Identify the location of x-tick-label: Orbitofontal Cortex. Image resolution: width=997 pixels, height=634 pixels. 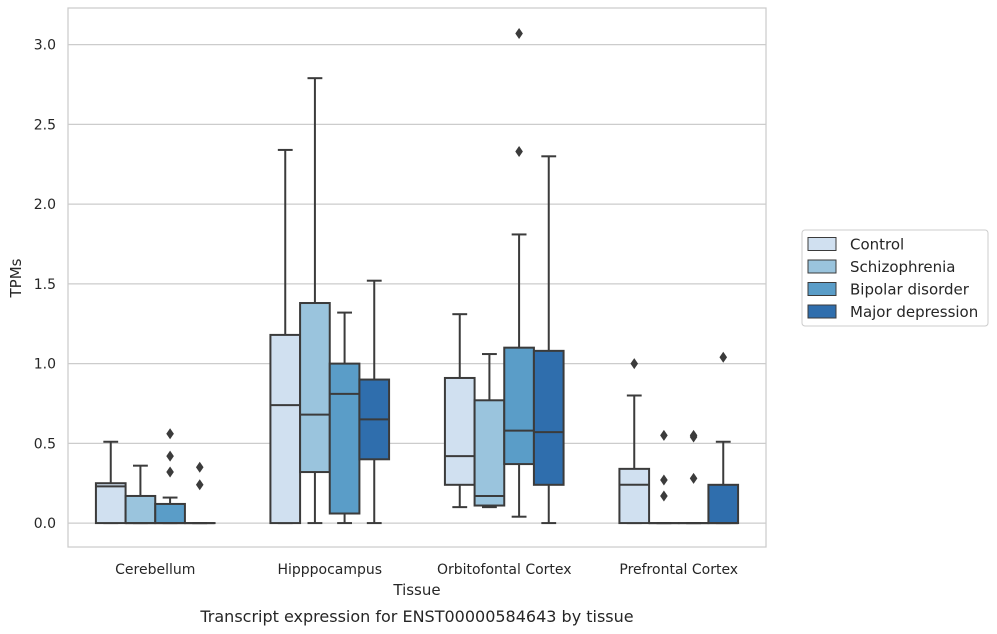
(504, 570).